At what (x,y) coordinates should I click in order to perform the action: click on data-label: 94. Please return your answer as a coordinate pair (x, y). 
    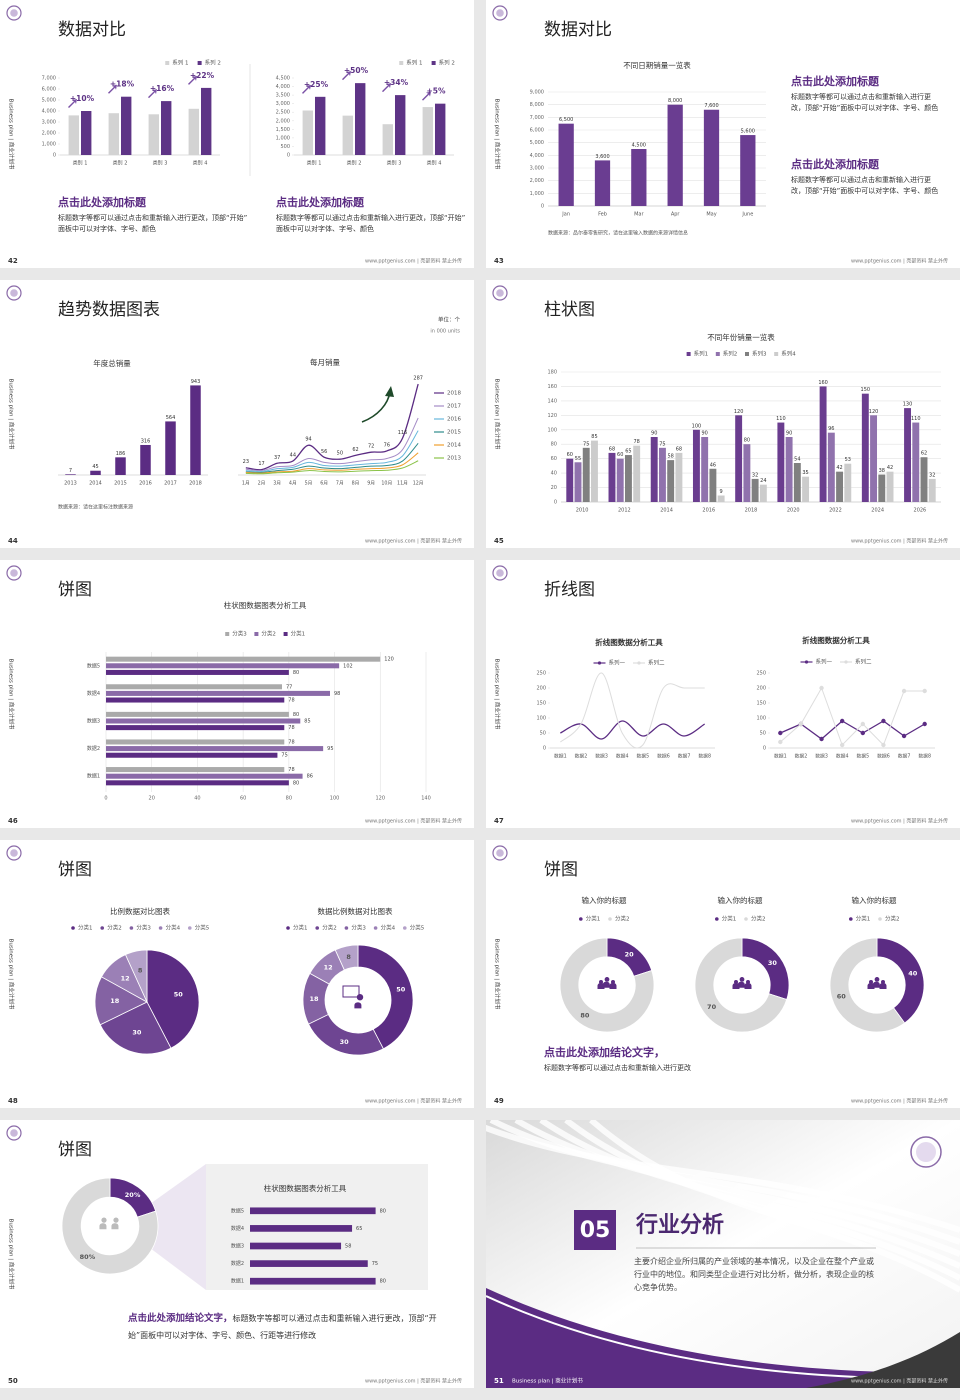
    Looking at the image, I should click on (308, 440).